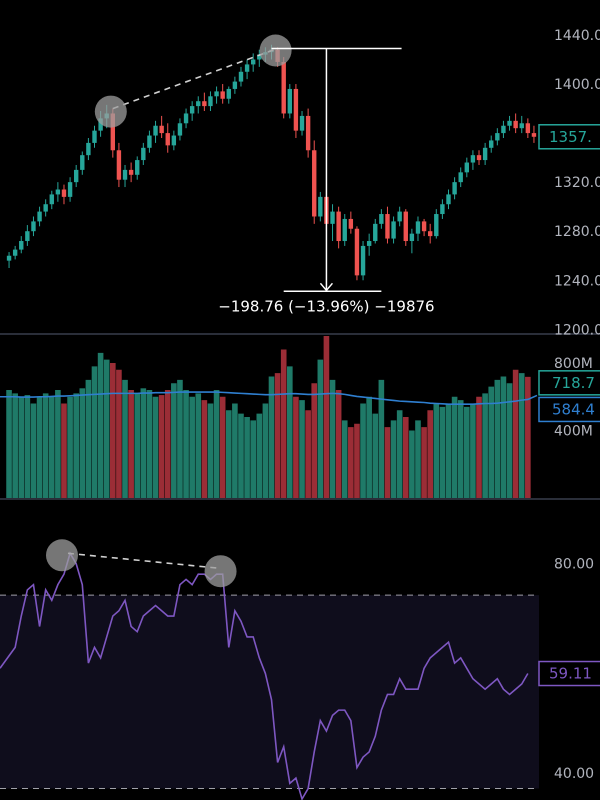  Describe the element at coordinates (569, 673) in the screenshot. I see `rsi-last-badge` at that location.